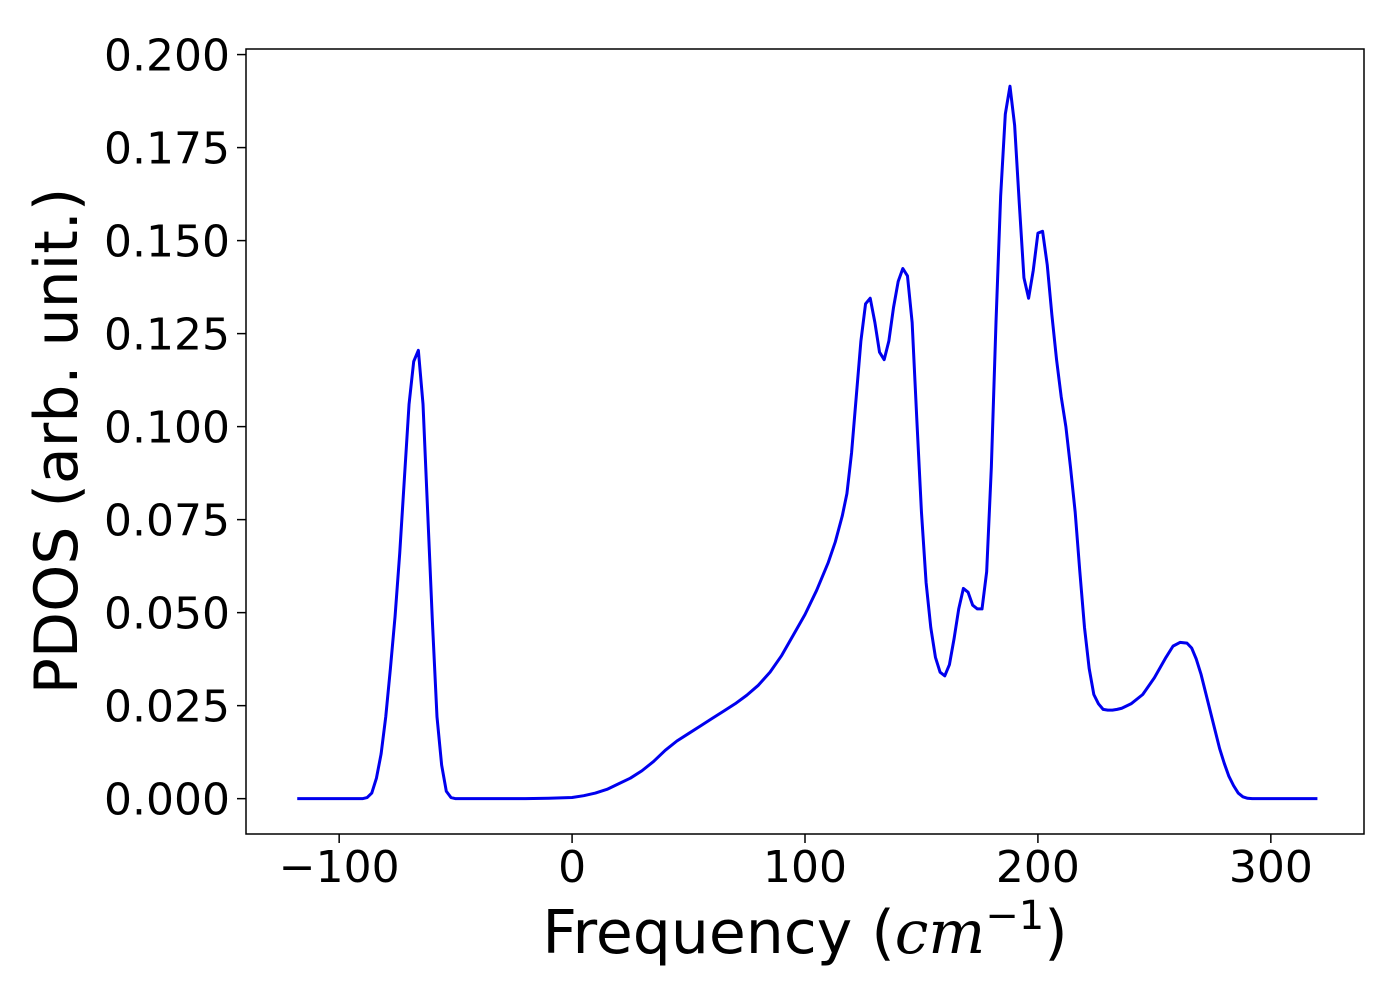 This screenshot has height=1000, width=1400. Describe the element at coordinates (940, 933) in the screenshot. I see `x-axis-label-unit: cm` at that location.